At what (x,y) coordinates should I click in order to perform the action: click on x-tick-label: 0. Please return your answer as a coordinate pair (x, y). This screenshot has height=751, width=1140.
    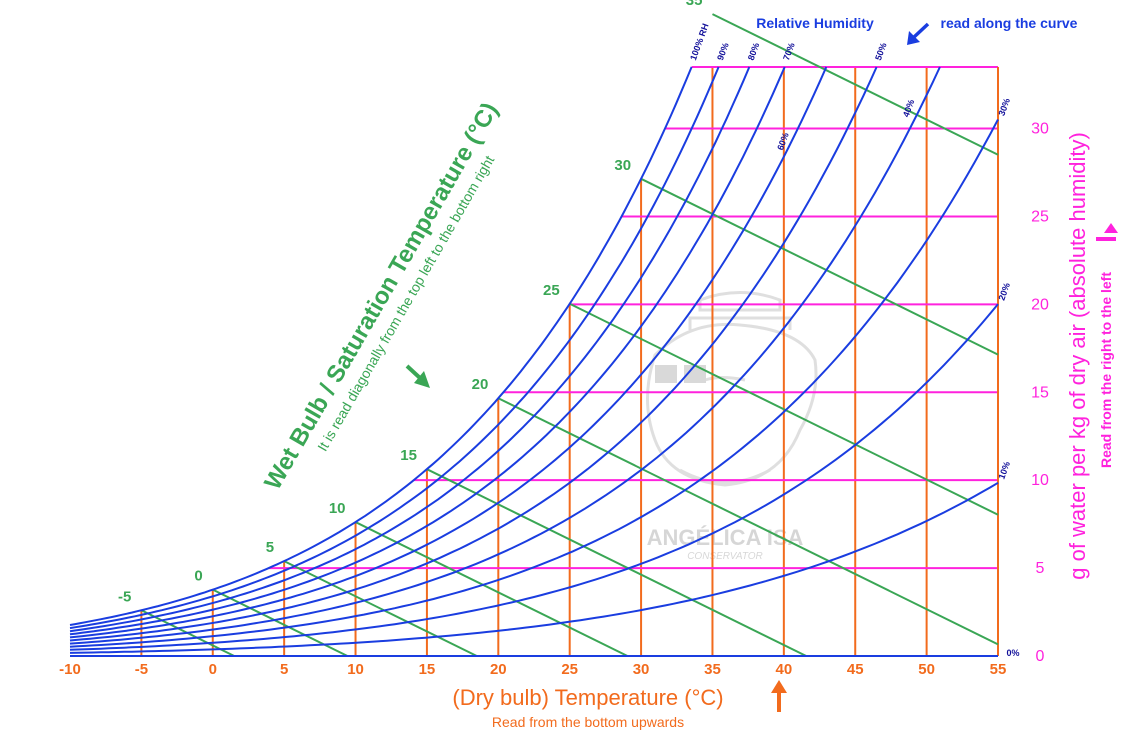
    Looking at the image, I should click on (213, 669).